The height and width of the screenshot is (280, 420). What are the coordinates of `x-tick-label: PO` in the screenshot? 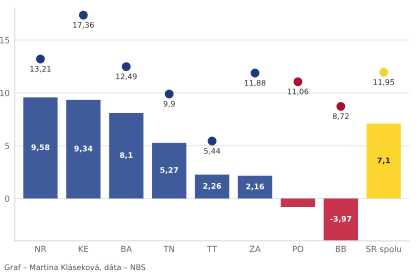 It's located at (298, 249).